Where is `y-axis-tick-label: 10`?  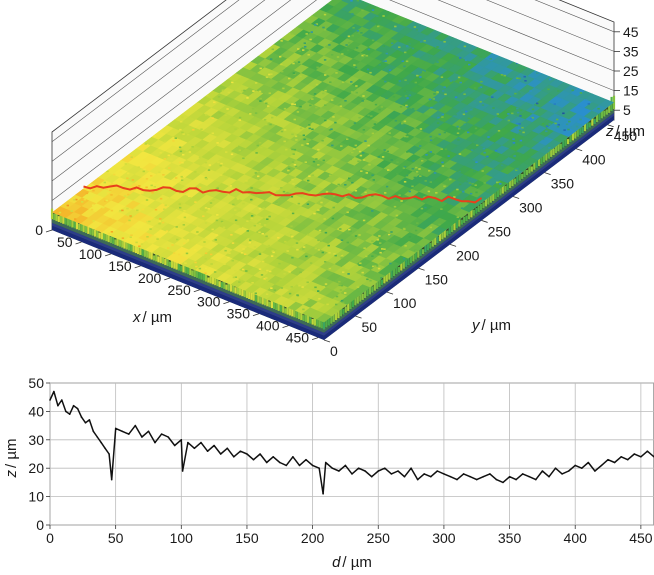 y-axis-tick-label: 10 is located at coordinates (36, 497).